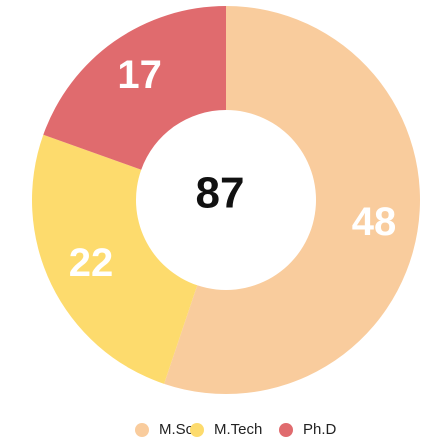 This screenshot has height=437, width=422. Describe the element at coordinates (238, 429) in the screenshot. I see `legend-label: M.Tech` at that location.